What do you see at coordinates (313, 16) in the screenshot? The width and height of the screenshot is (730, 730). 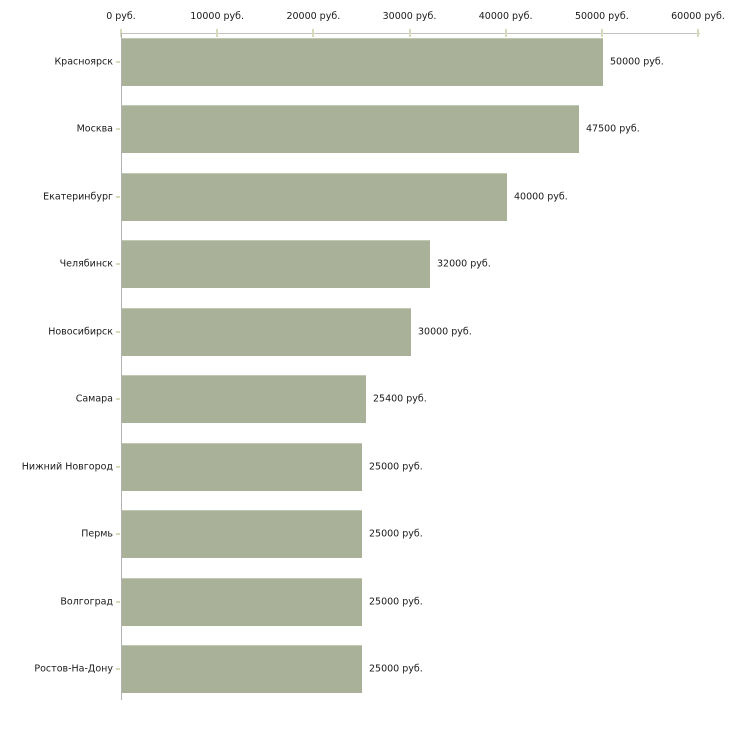 I see `x-tick-label: 20000 руб.` at bounding box center [313, 16].